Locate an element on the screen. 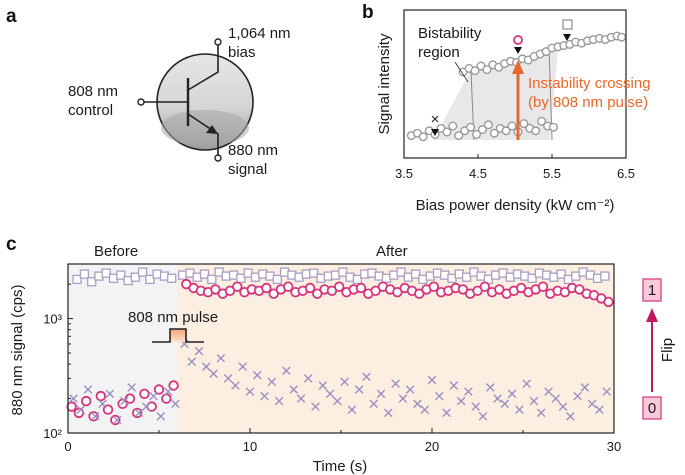 This screenshot has height=475, width=685. crossing-label-line1: Instability crossing is located at coordinates (589, 83).